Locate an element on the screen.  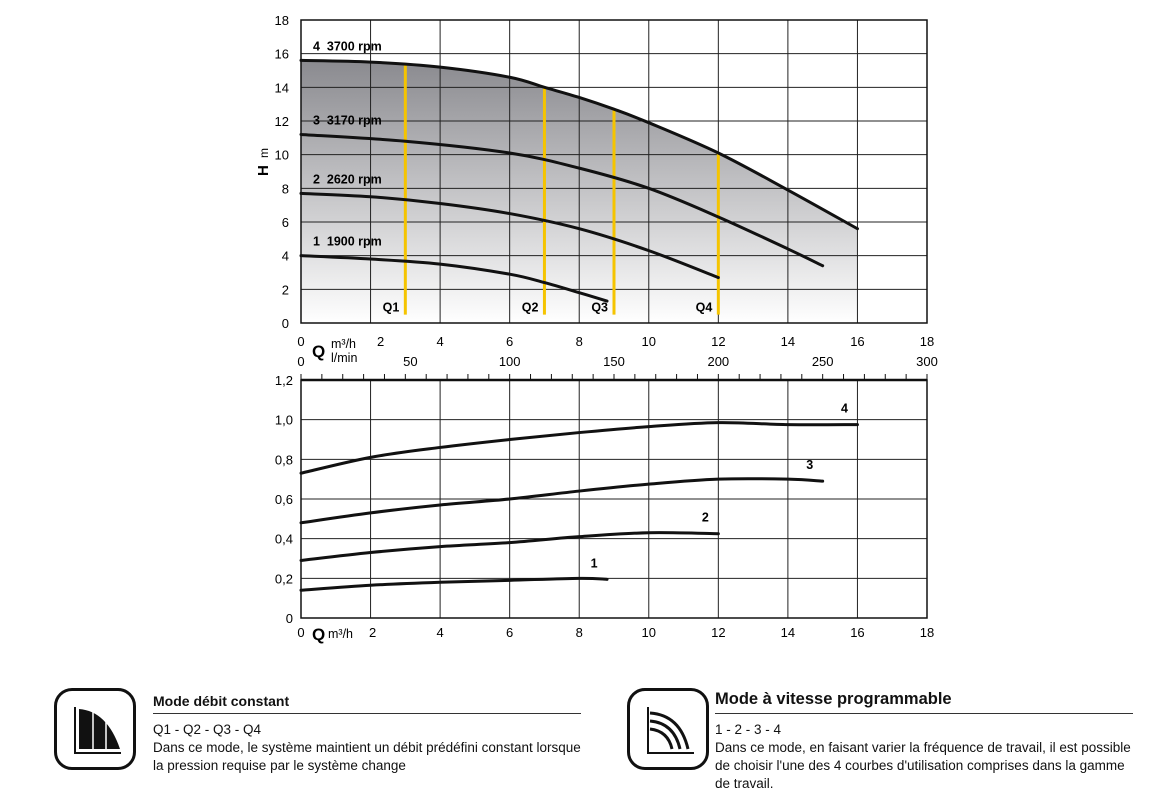
y-tick-label: 0,4 is located at coordinates (284, 539).